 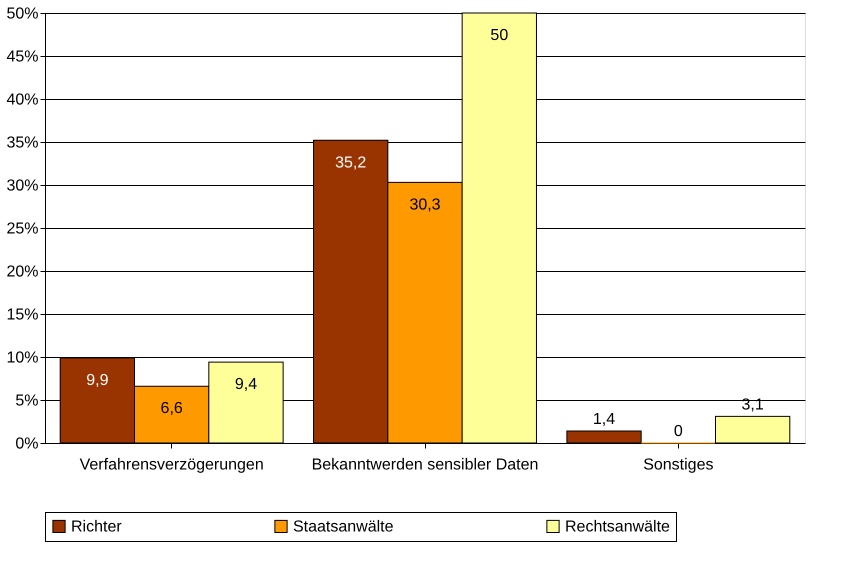 What do you see at coordinates (22, 57) in the screenshot?
I see `y-tick-label: 45%` at bounding box center [22, 57].